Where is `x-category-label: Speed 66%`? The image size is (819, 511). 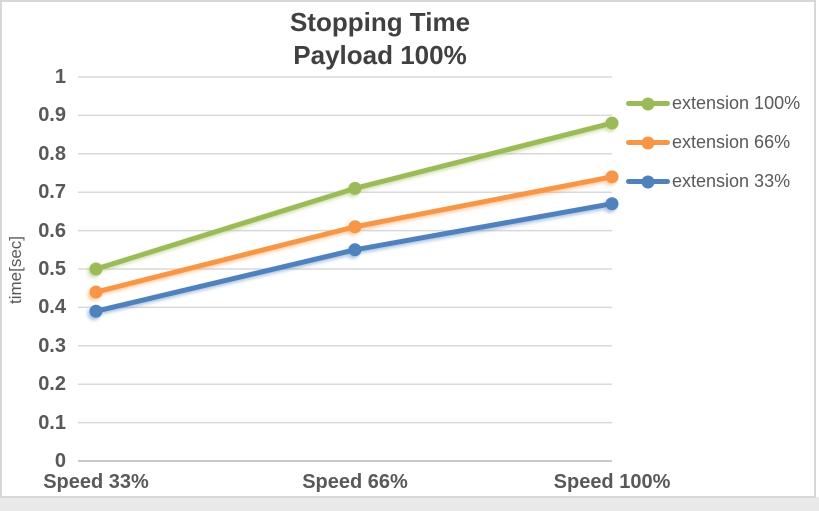
x-category-label: Speed 66% is located at coordinates (355, 482).